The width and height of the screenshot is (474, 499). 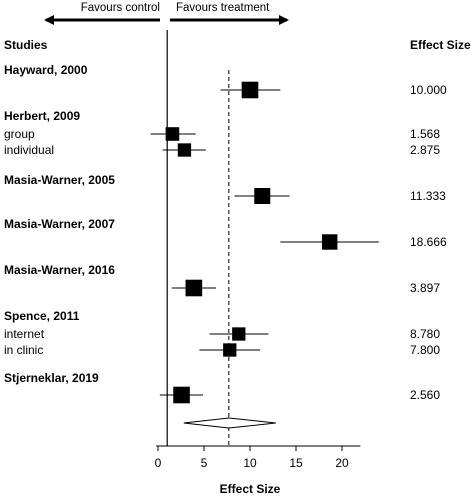 What do you see at coordinates (428, 90) in the screenshot?
I see `effect-size-value: 10.000` at bounding box center [428, 90].